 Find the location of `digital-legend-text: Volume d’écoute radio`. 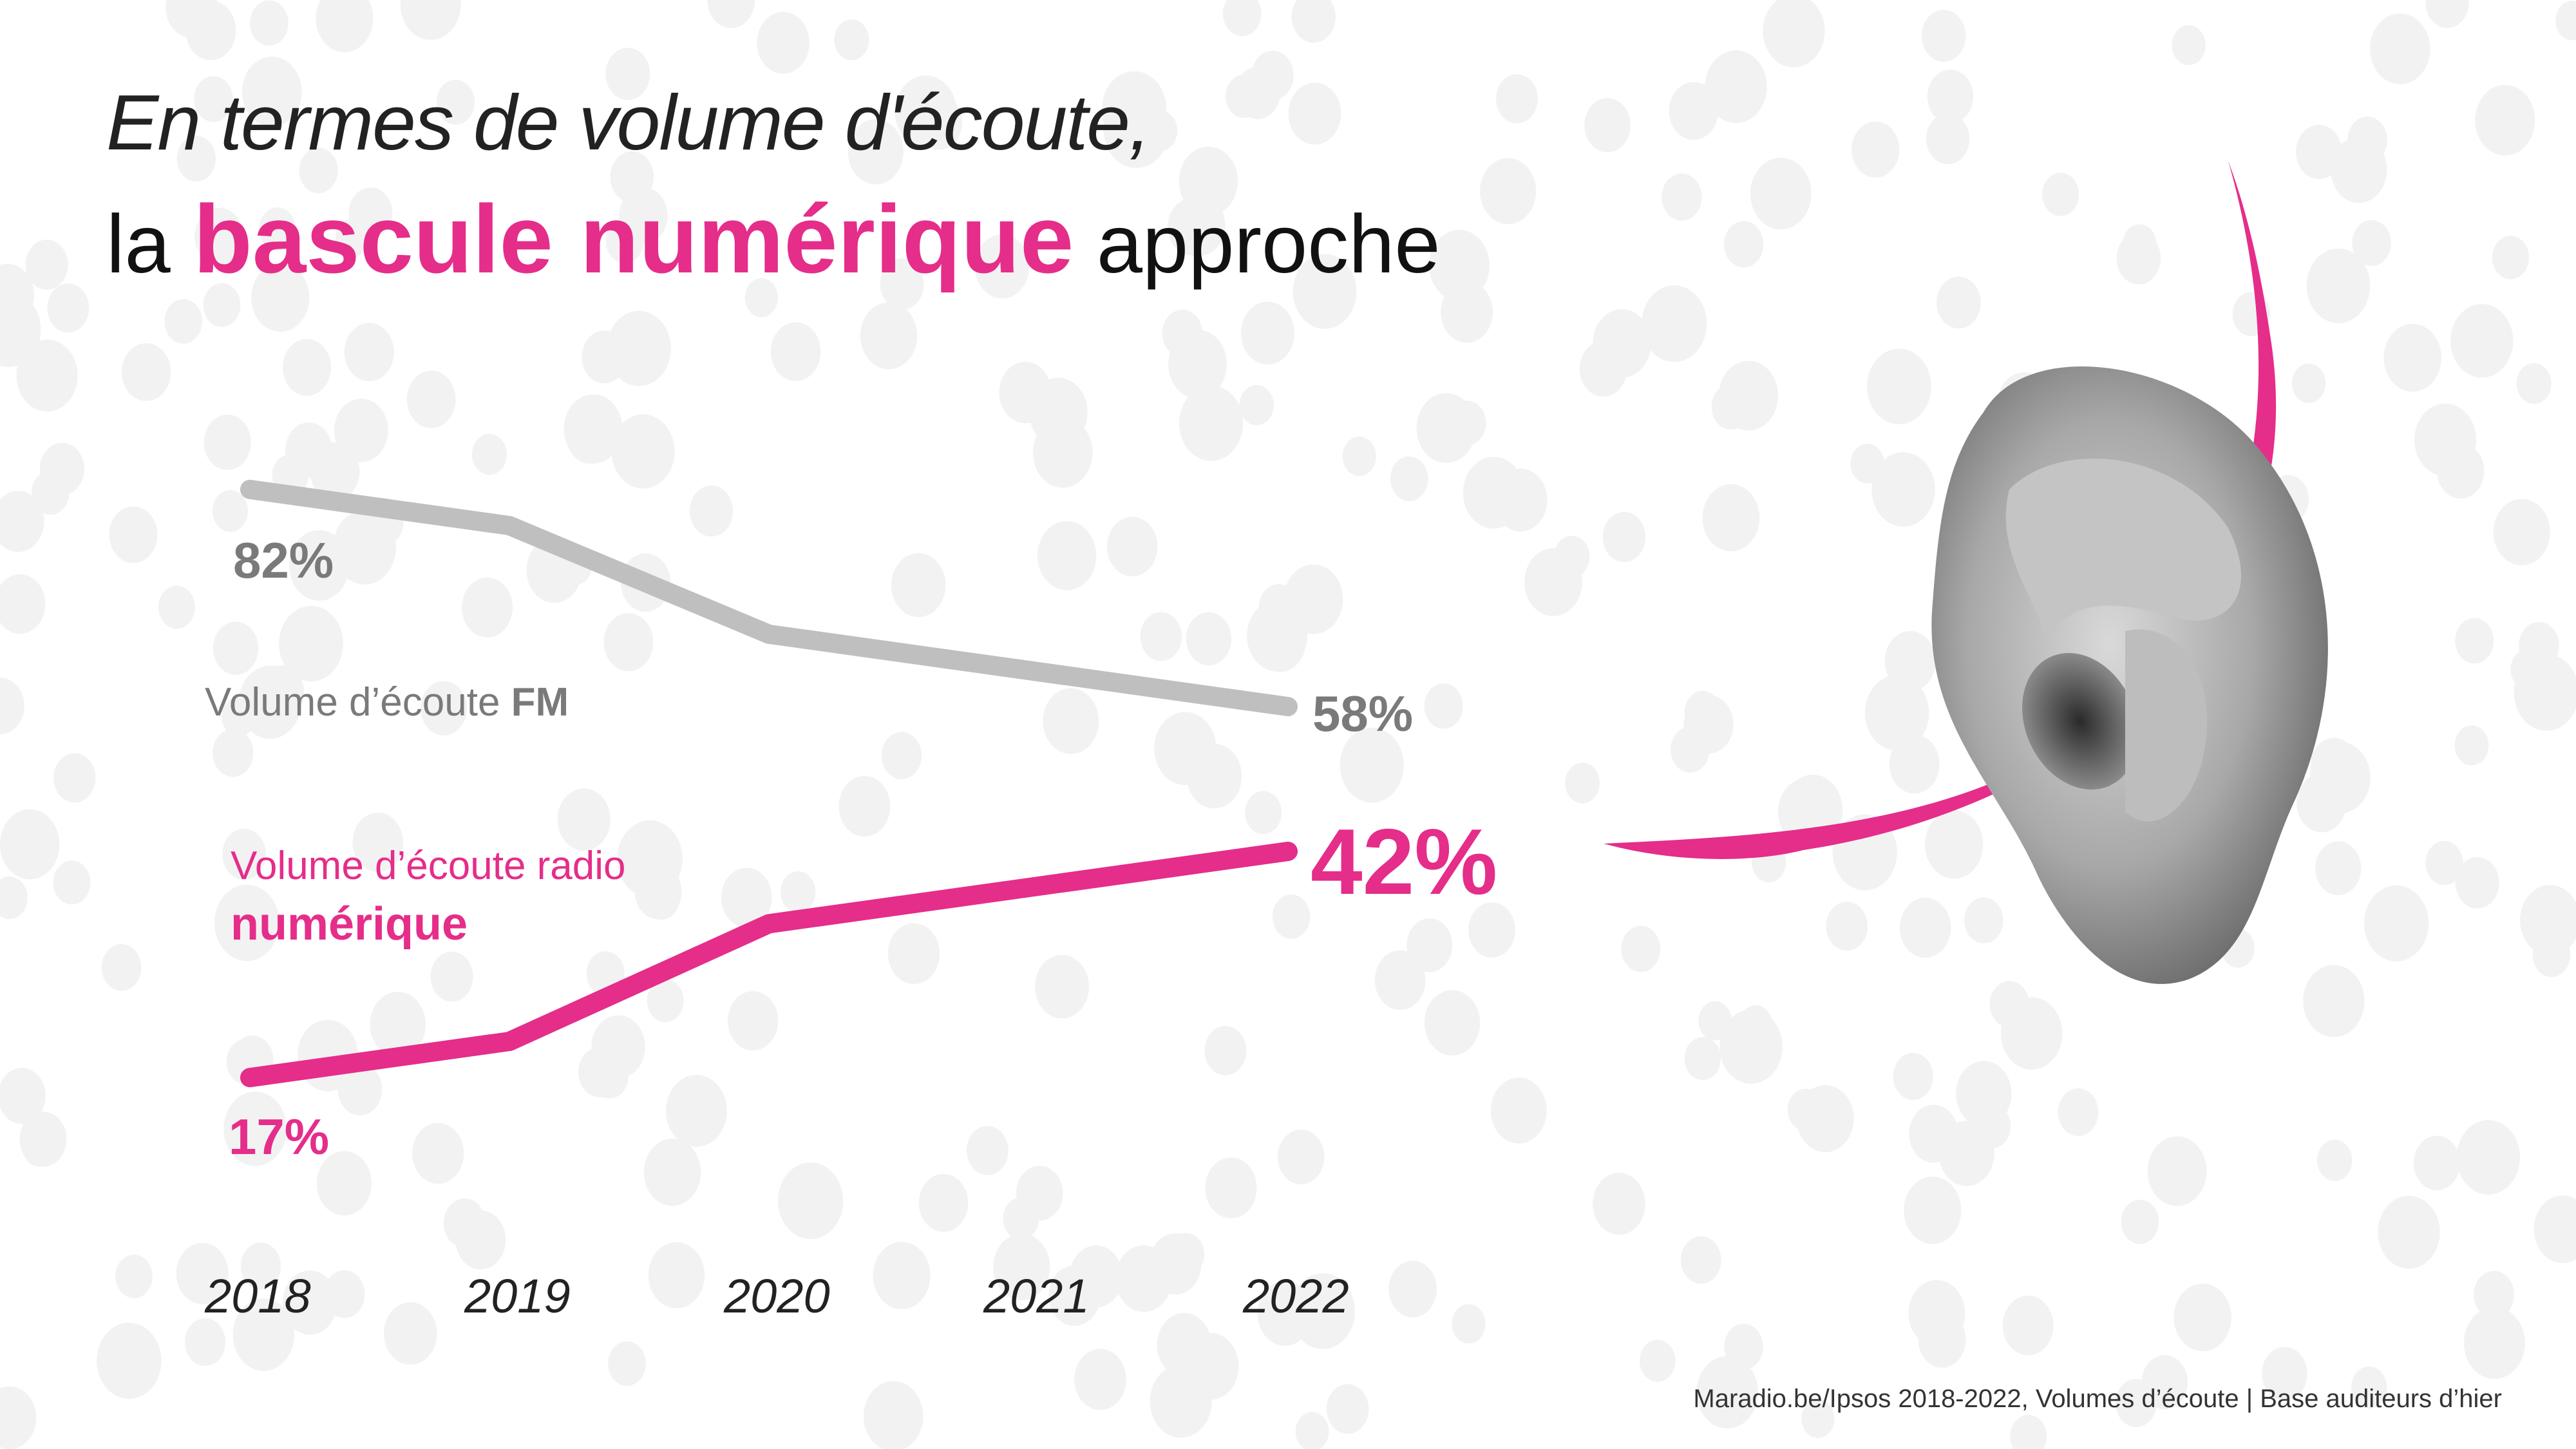

digital-legend-text: Volume d’écoute radio is located at coordinates (429, 866).